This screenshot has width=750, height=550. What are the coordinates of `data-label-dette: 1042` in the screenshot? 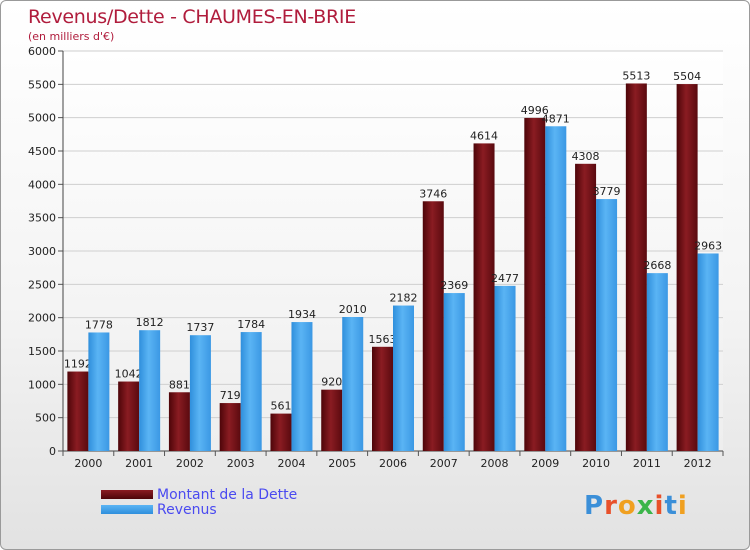 It's located at (129, 374).